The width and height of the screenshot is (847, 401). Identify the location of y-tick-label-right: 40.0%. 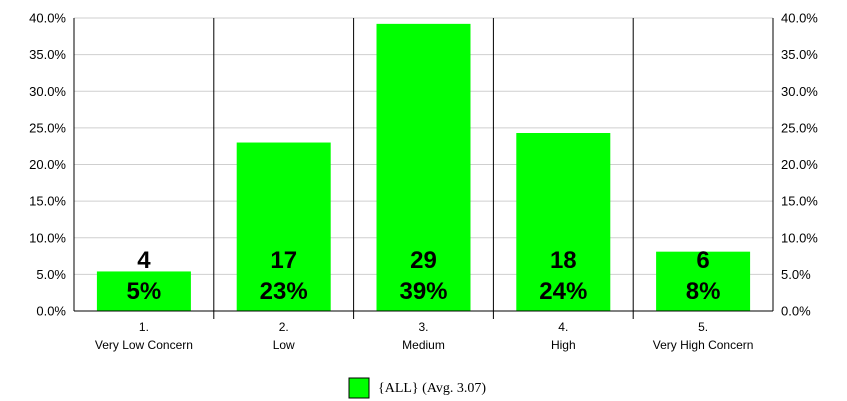
(799, 18).